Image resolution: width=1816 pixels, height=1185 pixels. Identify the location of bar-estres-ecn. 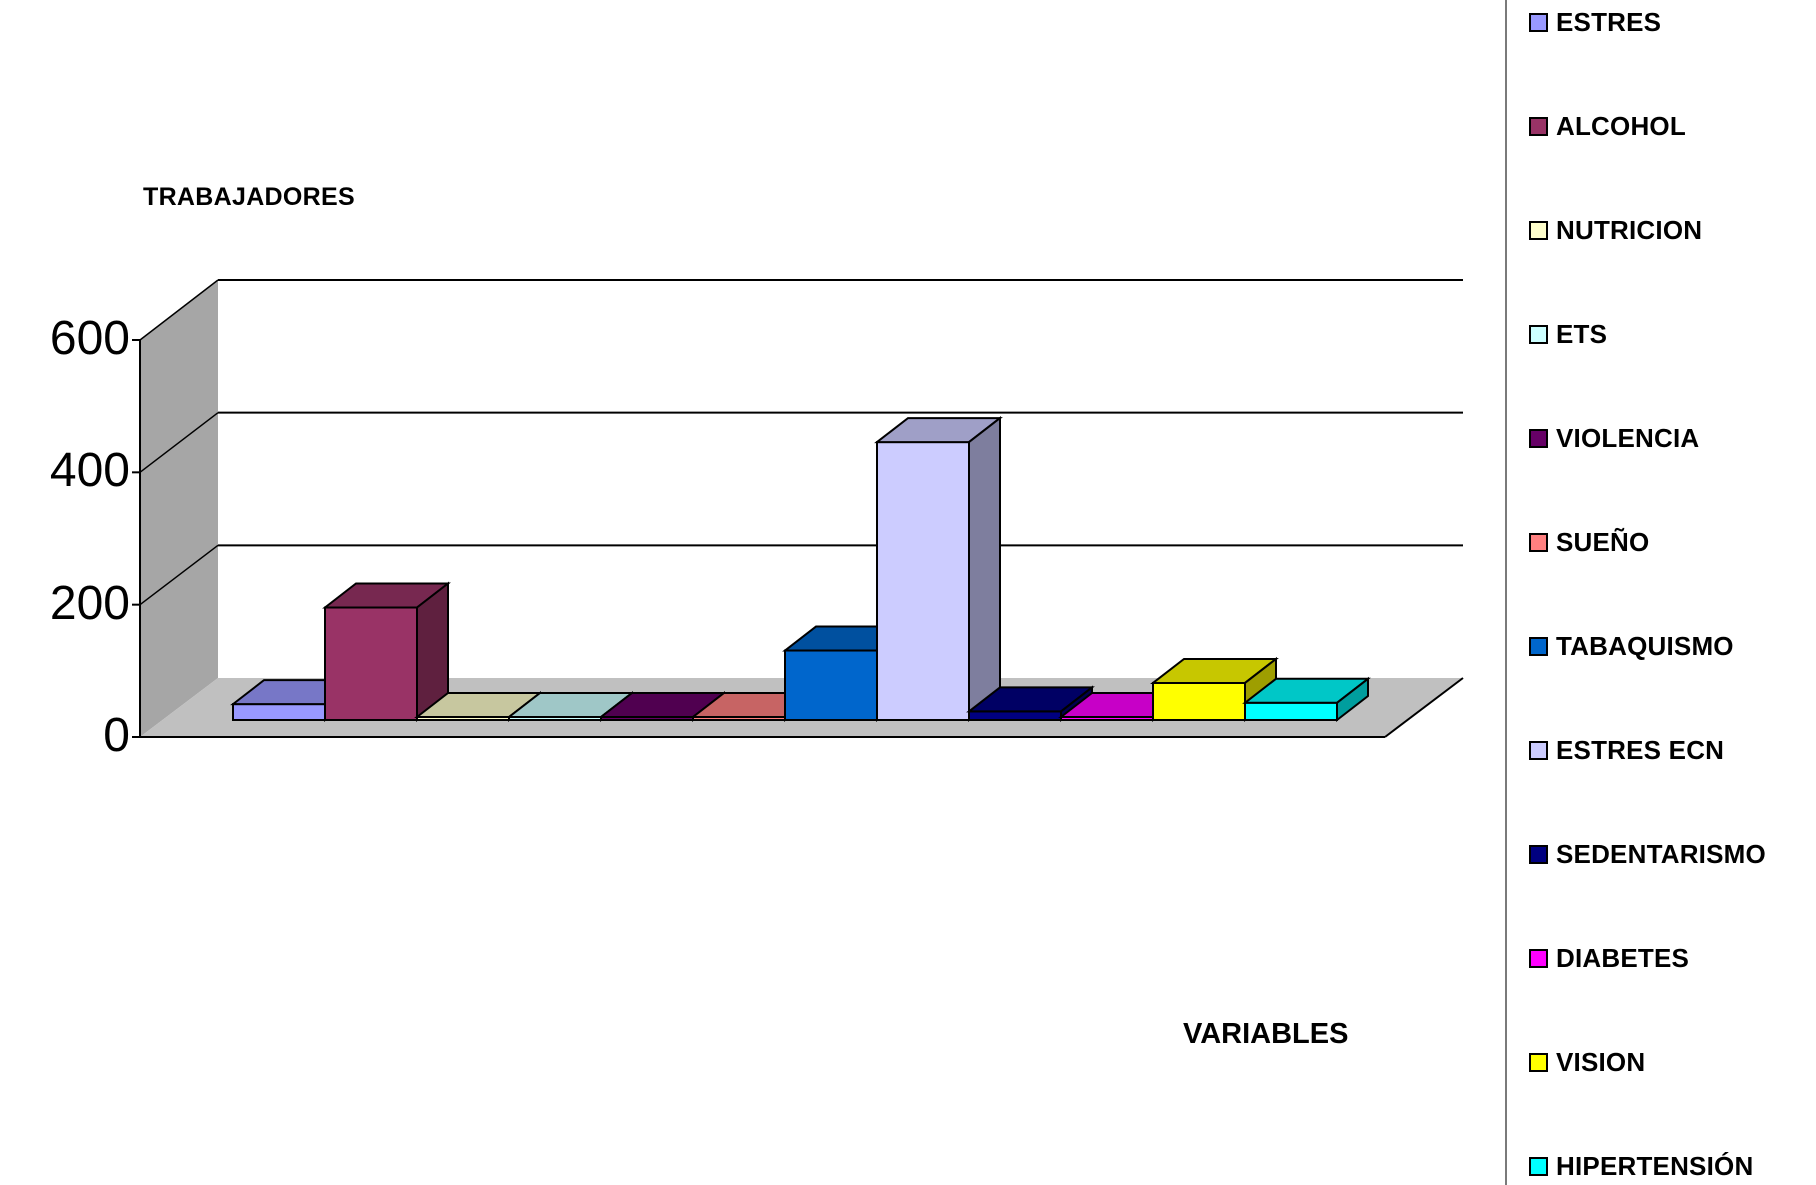
(938, 569).